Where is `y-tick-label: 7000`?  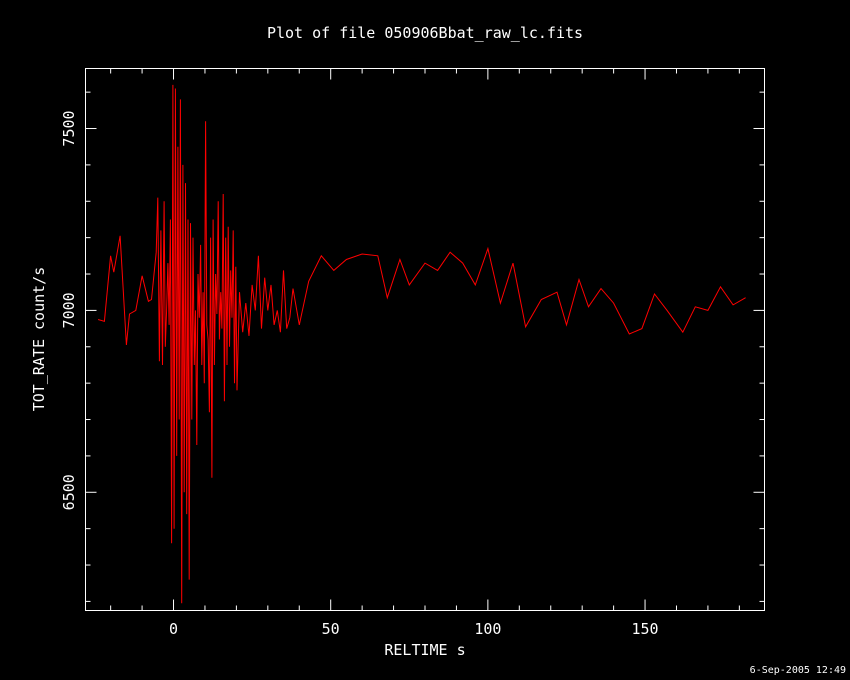 y-tick-label: 7000 is located at coordinates (69, 310).